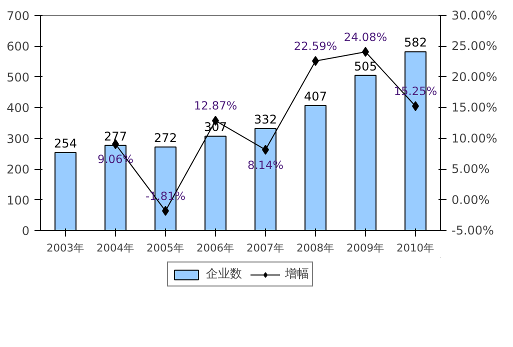 This screenshot has height=347, width=513. I want to click on y-tick-label: 300, so click(18, 139).